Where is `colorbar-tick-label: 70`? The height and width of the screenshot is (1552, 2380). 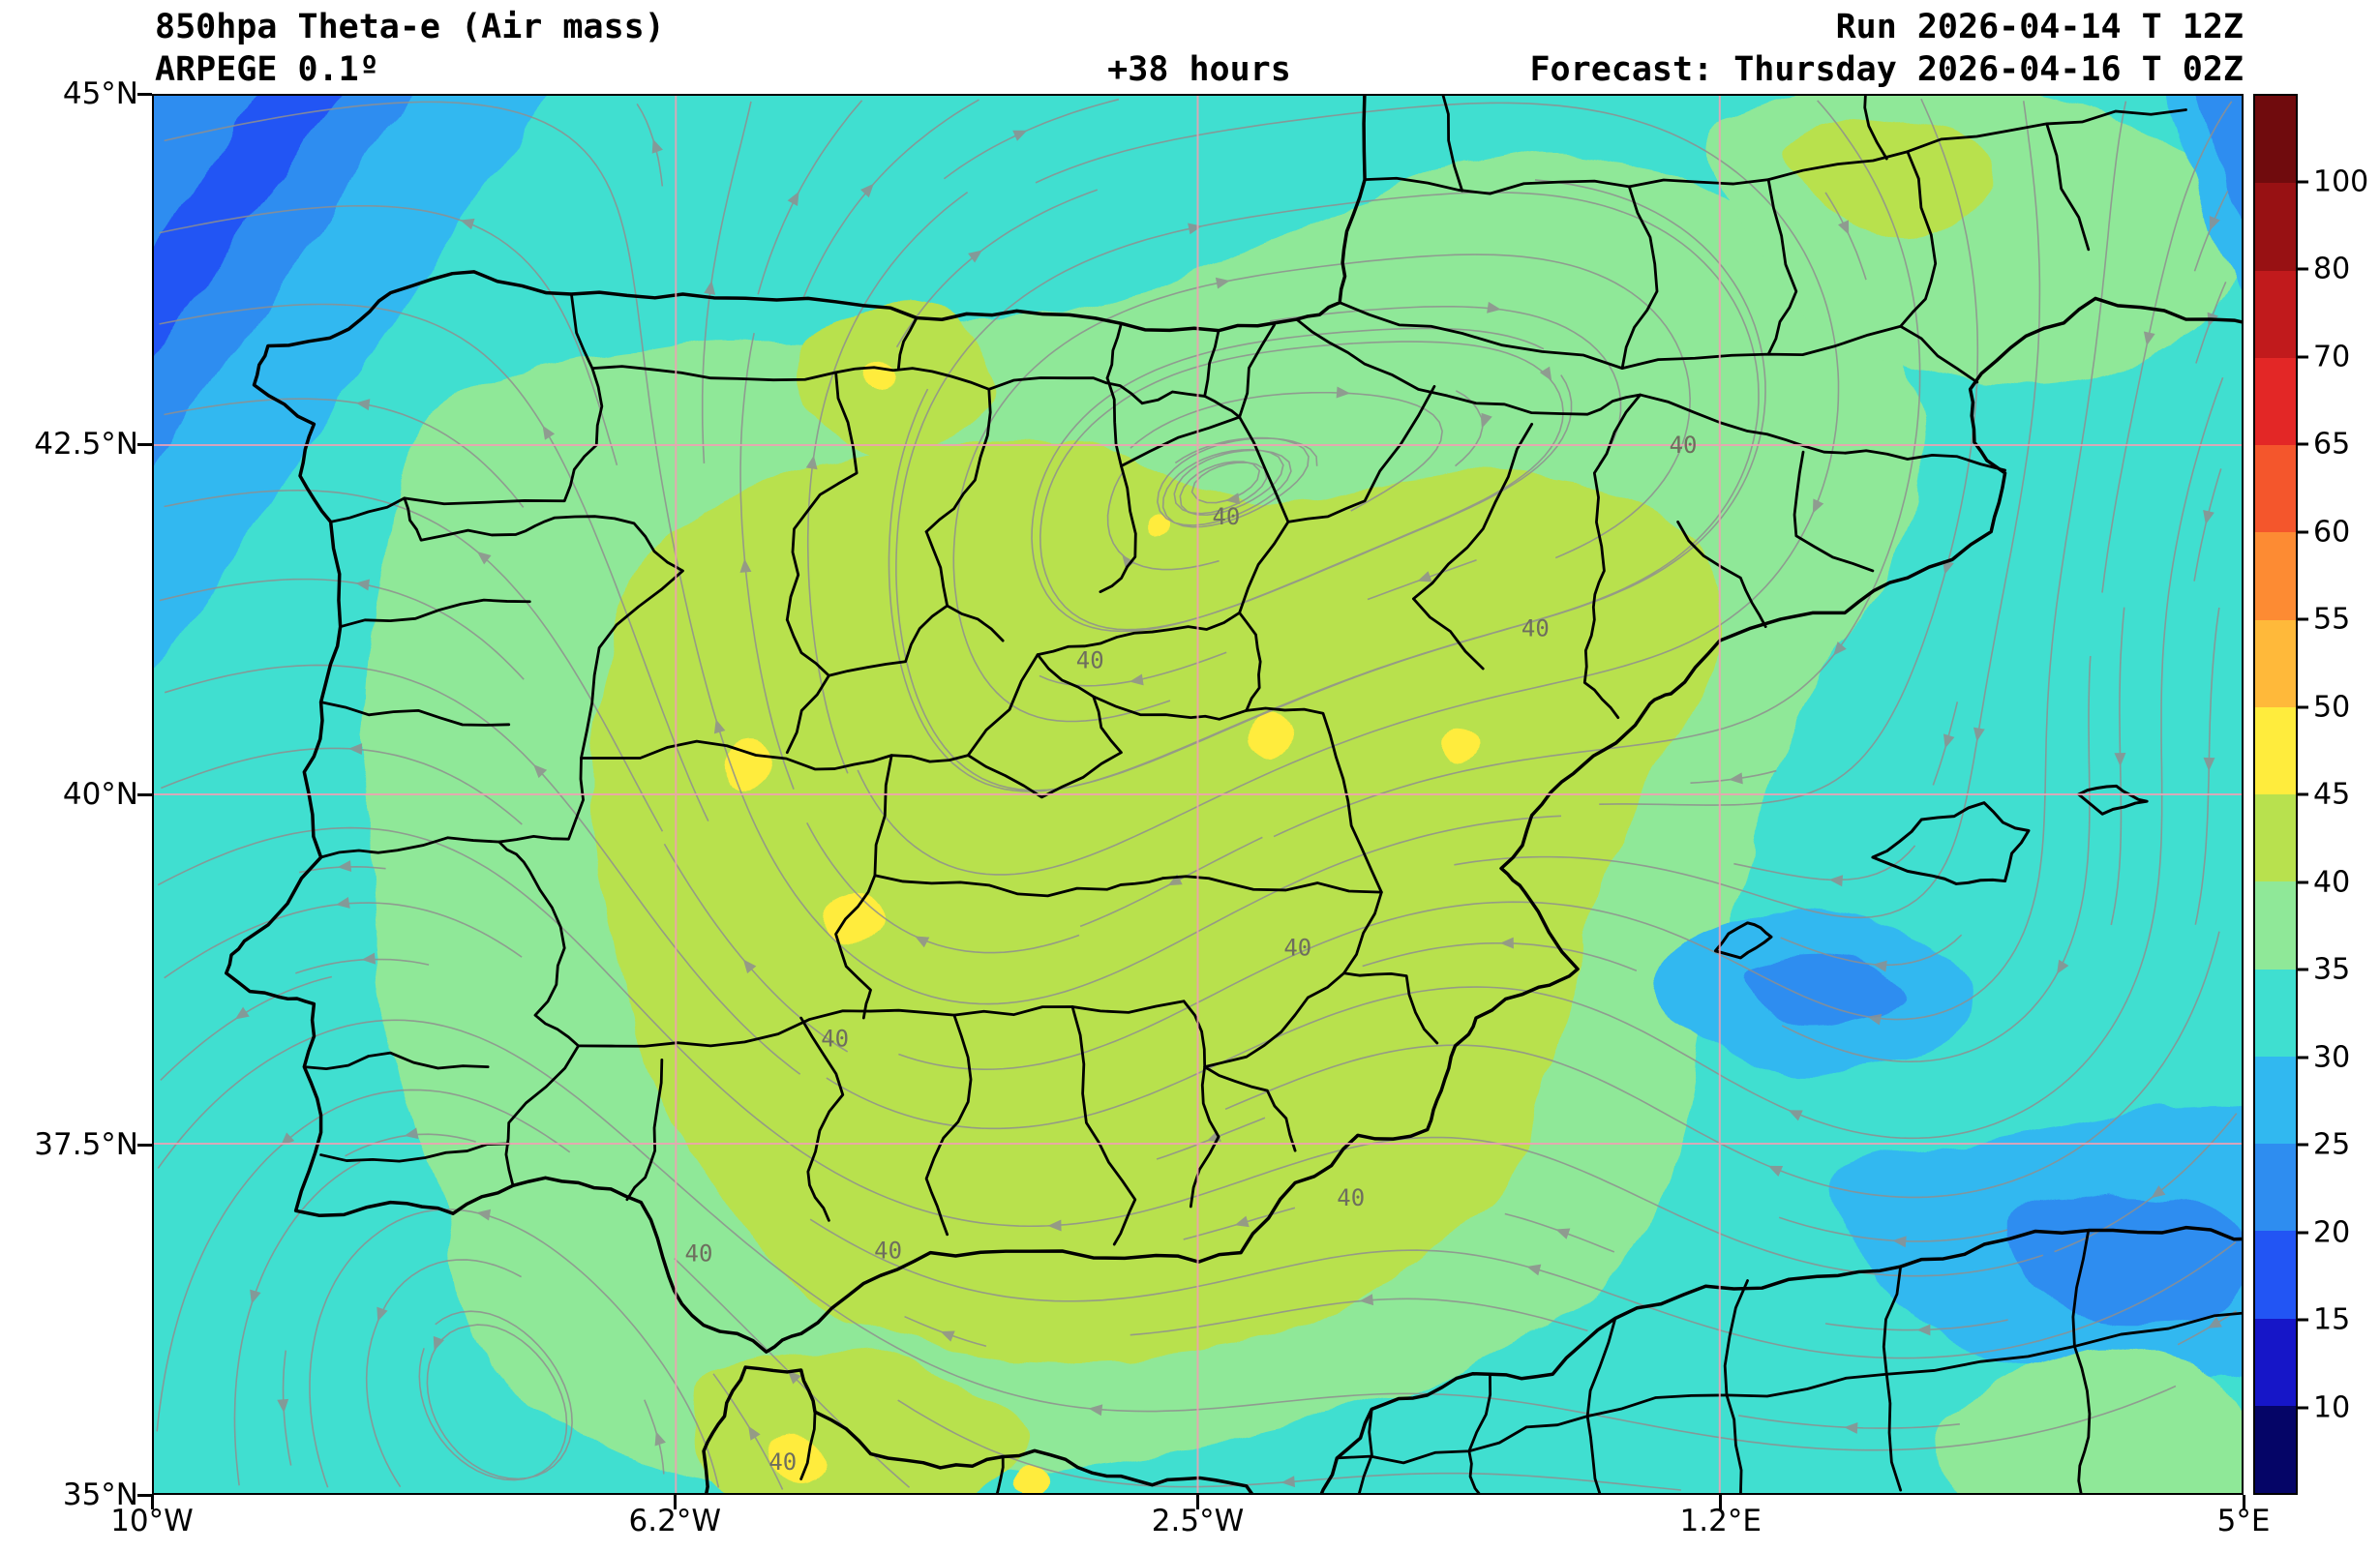 colorbar-tick-label: 70 is located at coordinates (2332, 357).